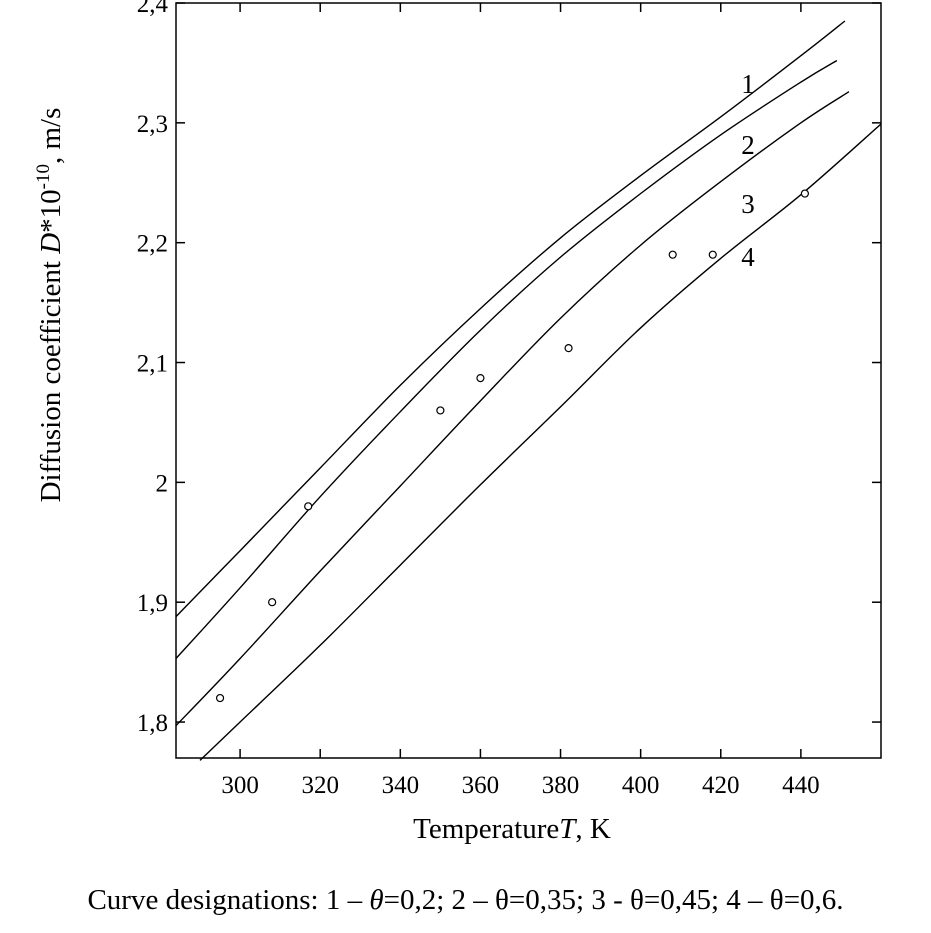  What do you see at coordinates (162, 483) in the screenshot?
I see `y-tick-label: 2` at bounding box center [162, 483].